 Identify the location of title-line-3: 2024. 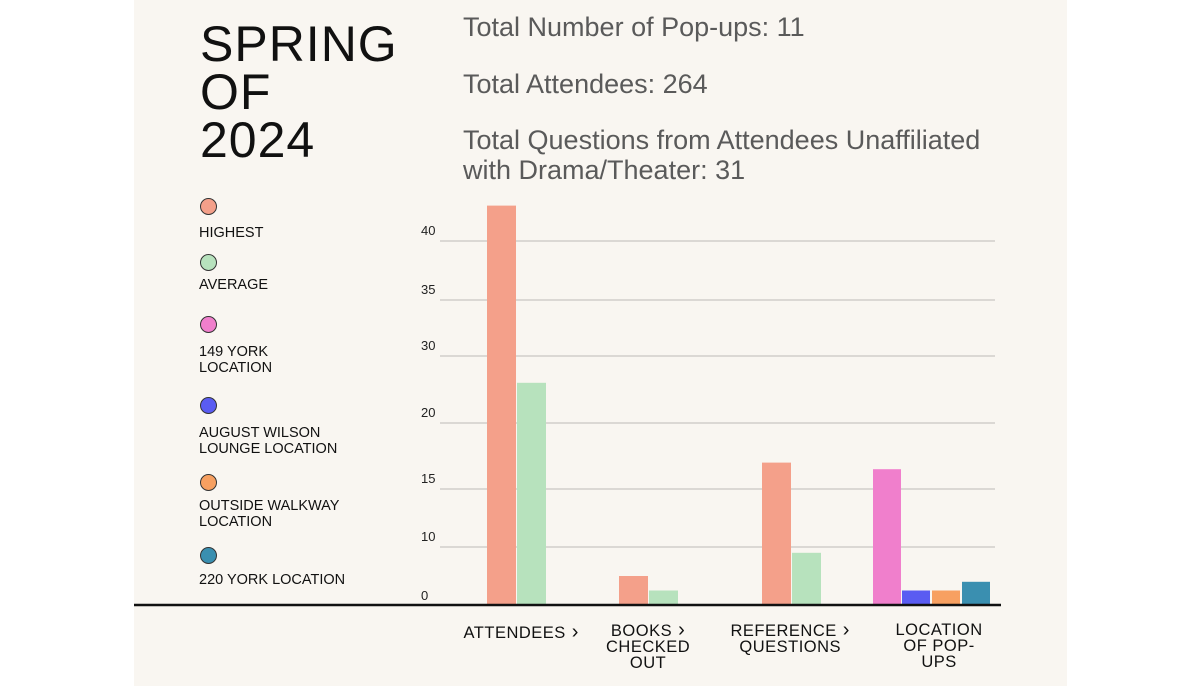
(258, 140).